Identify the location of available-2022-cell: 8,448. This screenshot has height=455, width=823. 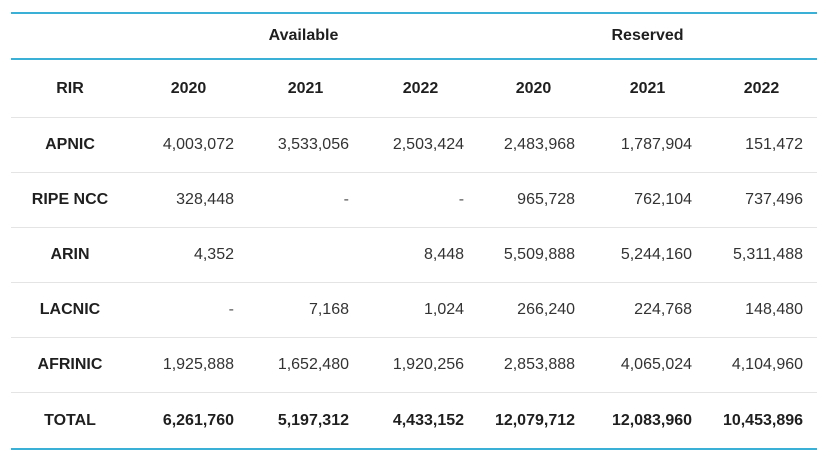
(421, 255).